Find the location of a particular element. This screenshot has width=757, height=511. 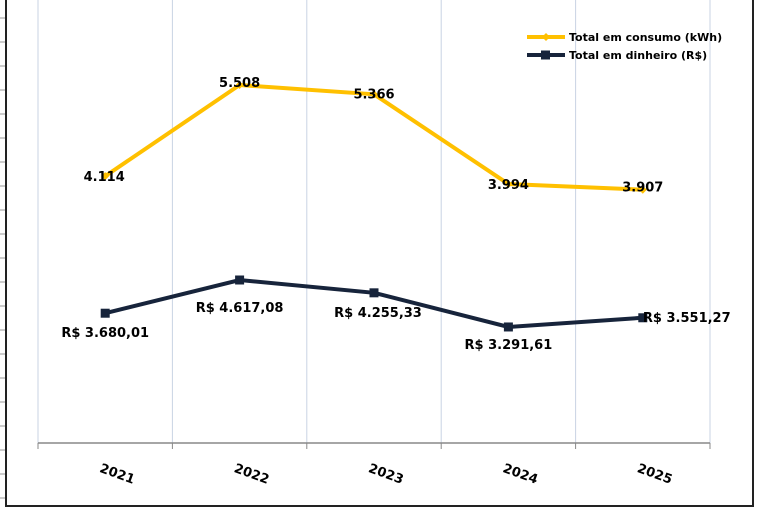

x-tick-label: 2022 is located at coordinates (251, 474).